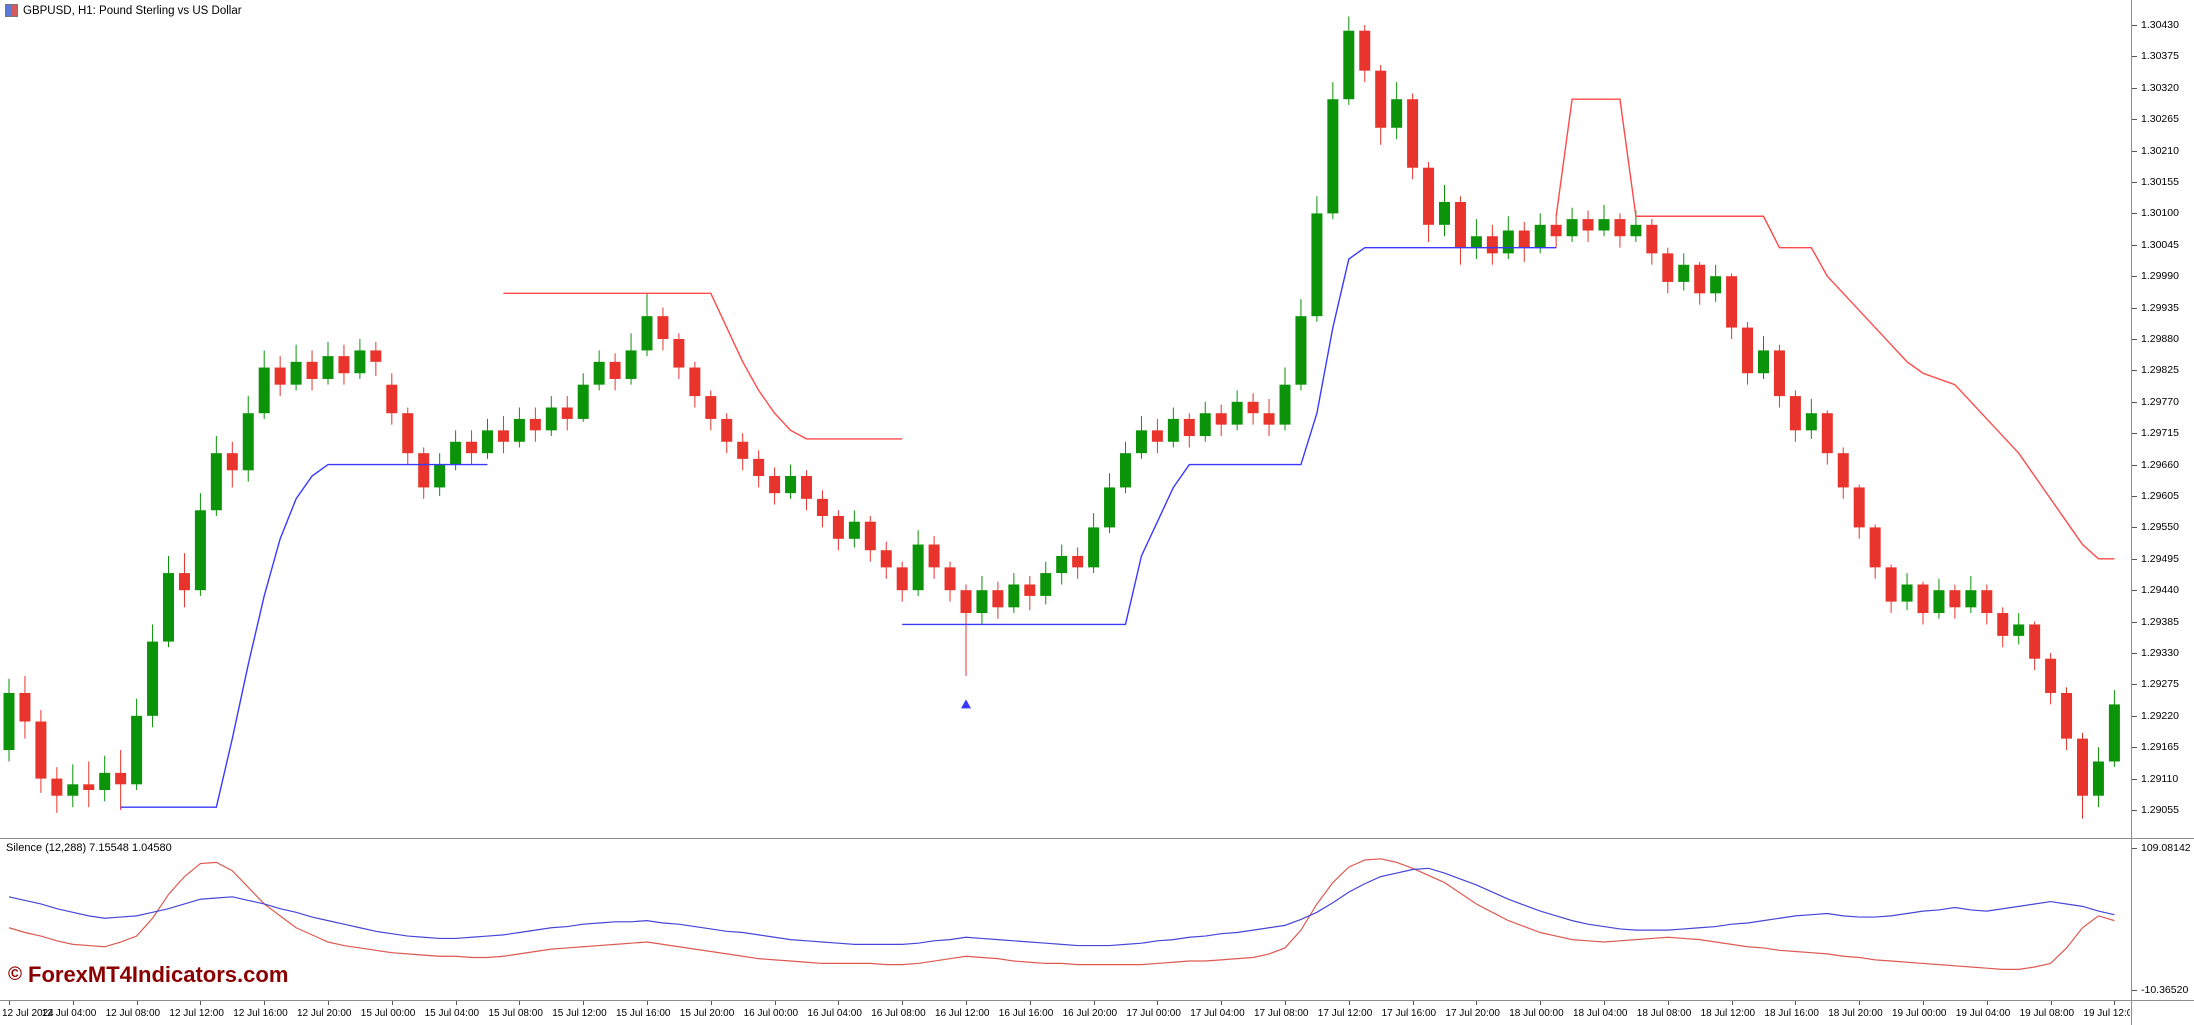 This screenshot has height=1025, width=2194. I want to click on price-axis-label: 1.29770, so click(2160, 401).